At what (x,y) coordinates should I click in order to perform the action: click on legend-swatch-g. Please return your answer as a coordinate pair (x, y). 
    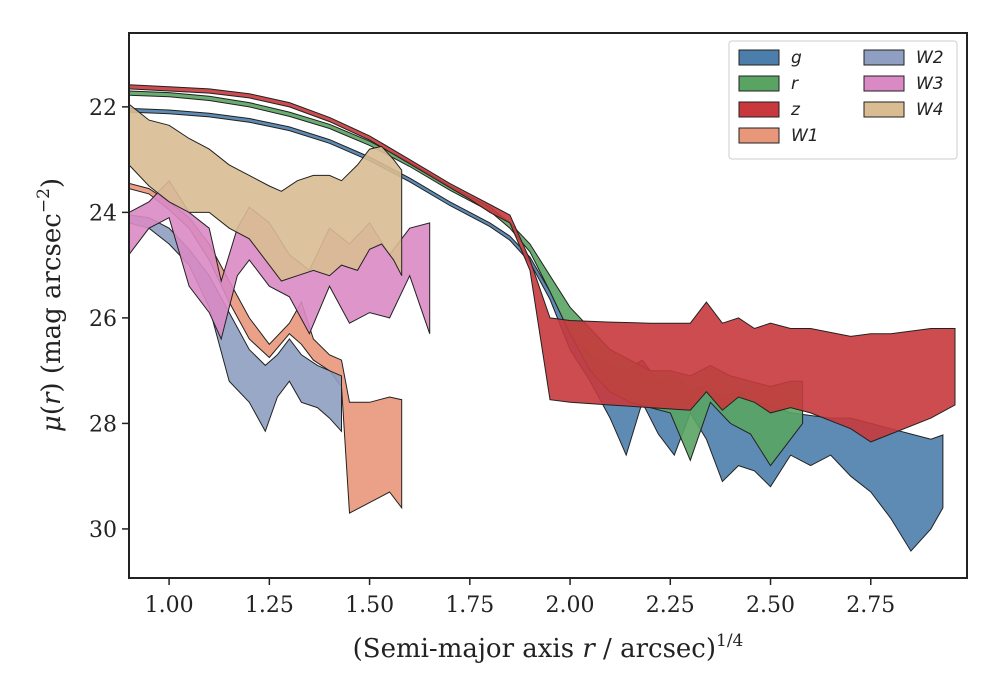
    Looking at the image, I should click on (759, 57).